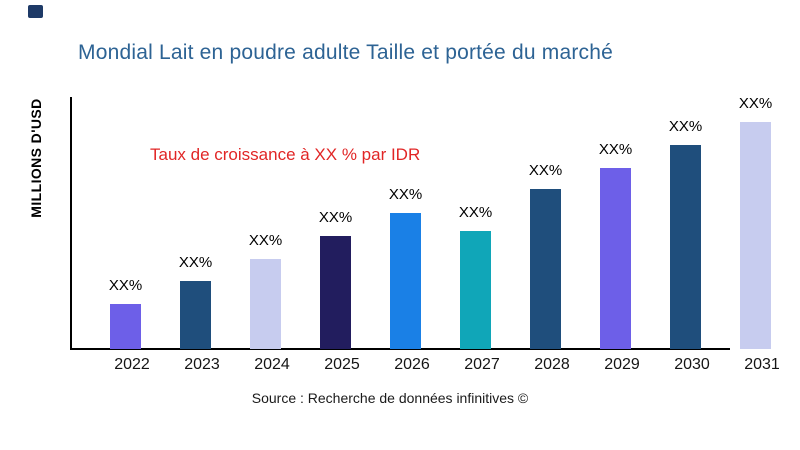  What do you see at coordinates (195, 315) in the screenshot?
I see `bar-2023` at bounding box center [195, 315].